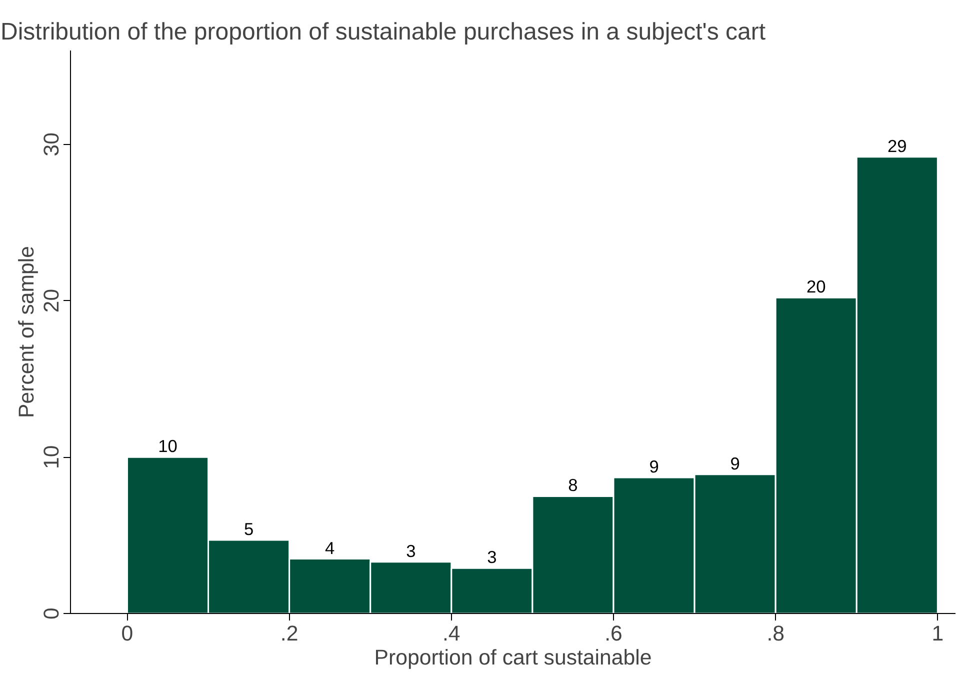 The height and width of the screenshot is (675, 963). Describe the element at coordinates (52, 457) in the screenshot. I see `y-tick-label: 10` at that location.